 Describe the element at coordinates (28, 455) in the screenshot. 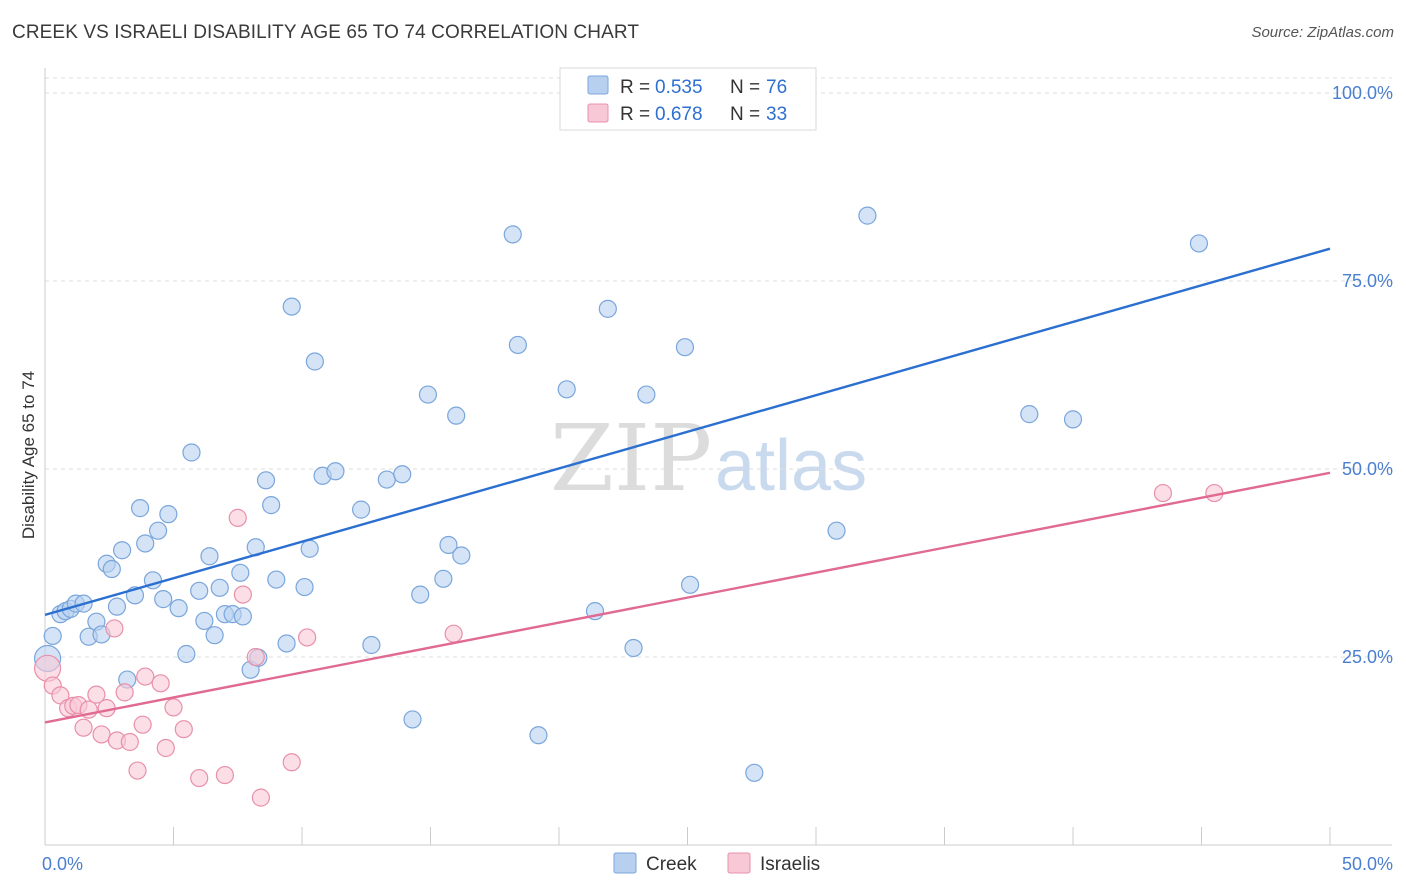

I see `y-axis-title: Disability Age 65 to 74` at that location.